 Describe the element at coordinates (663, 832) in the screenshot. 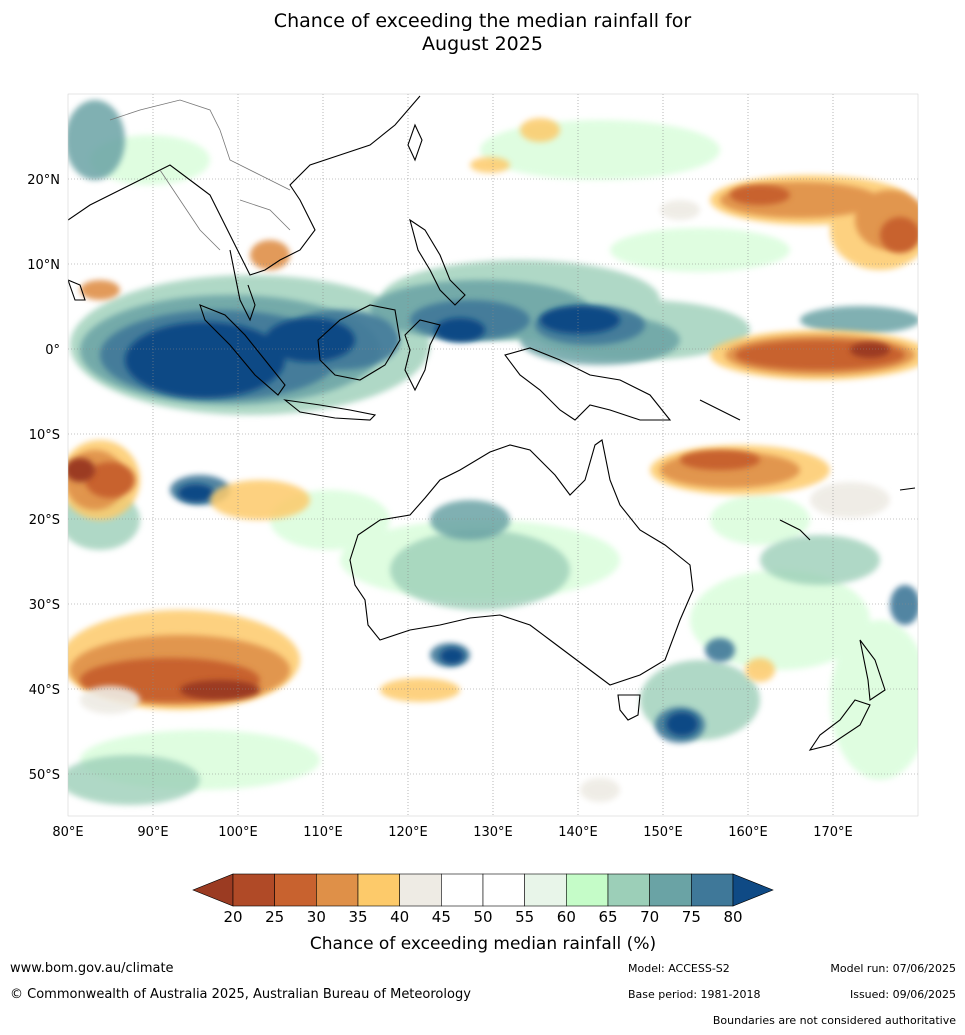

I see `lon-label: 150°E` at that location.